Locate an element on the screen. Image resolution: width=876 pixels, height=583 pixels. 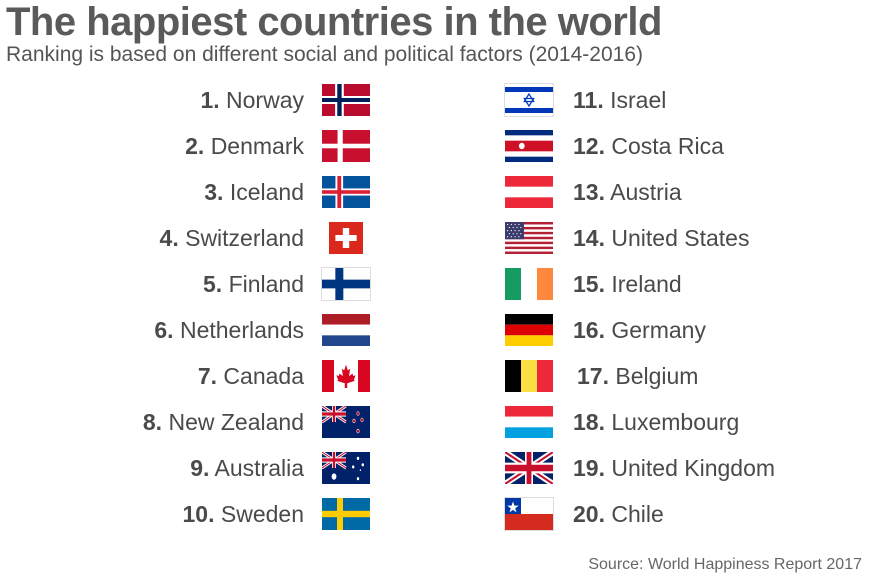
iceland-flag-icon is located at coordinates (346, 192).